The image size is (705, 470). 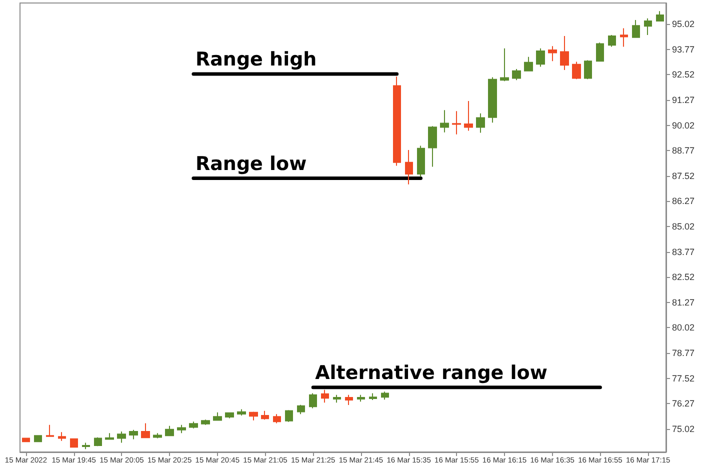 I want to click on y-tick-label: 82.52, so click(x=683, y=277).